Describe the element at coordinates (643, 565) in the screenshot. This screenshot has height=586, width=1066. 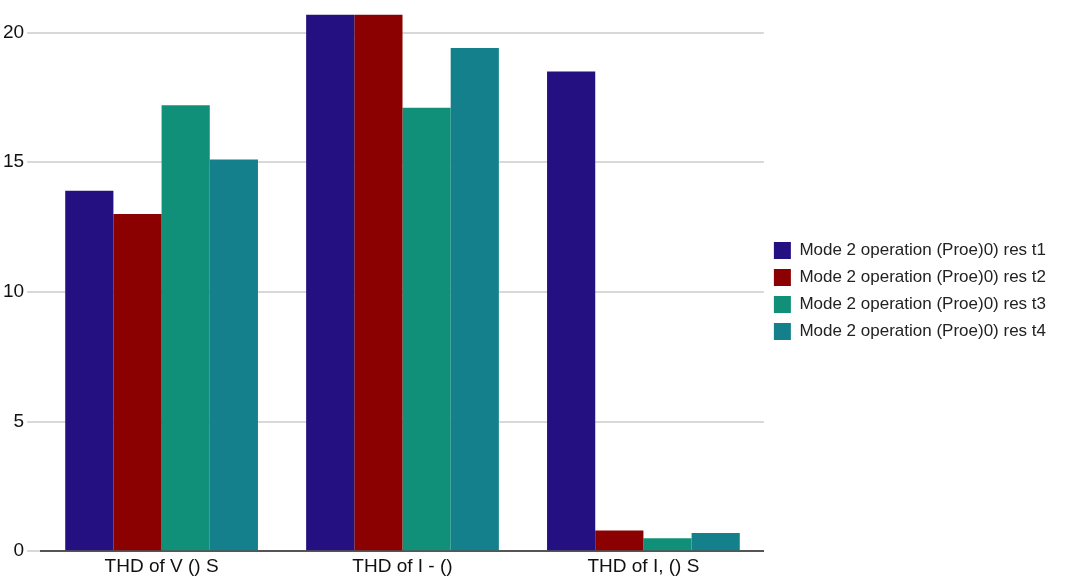
I see `x-tick-label: THD of I, () S` at that location.